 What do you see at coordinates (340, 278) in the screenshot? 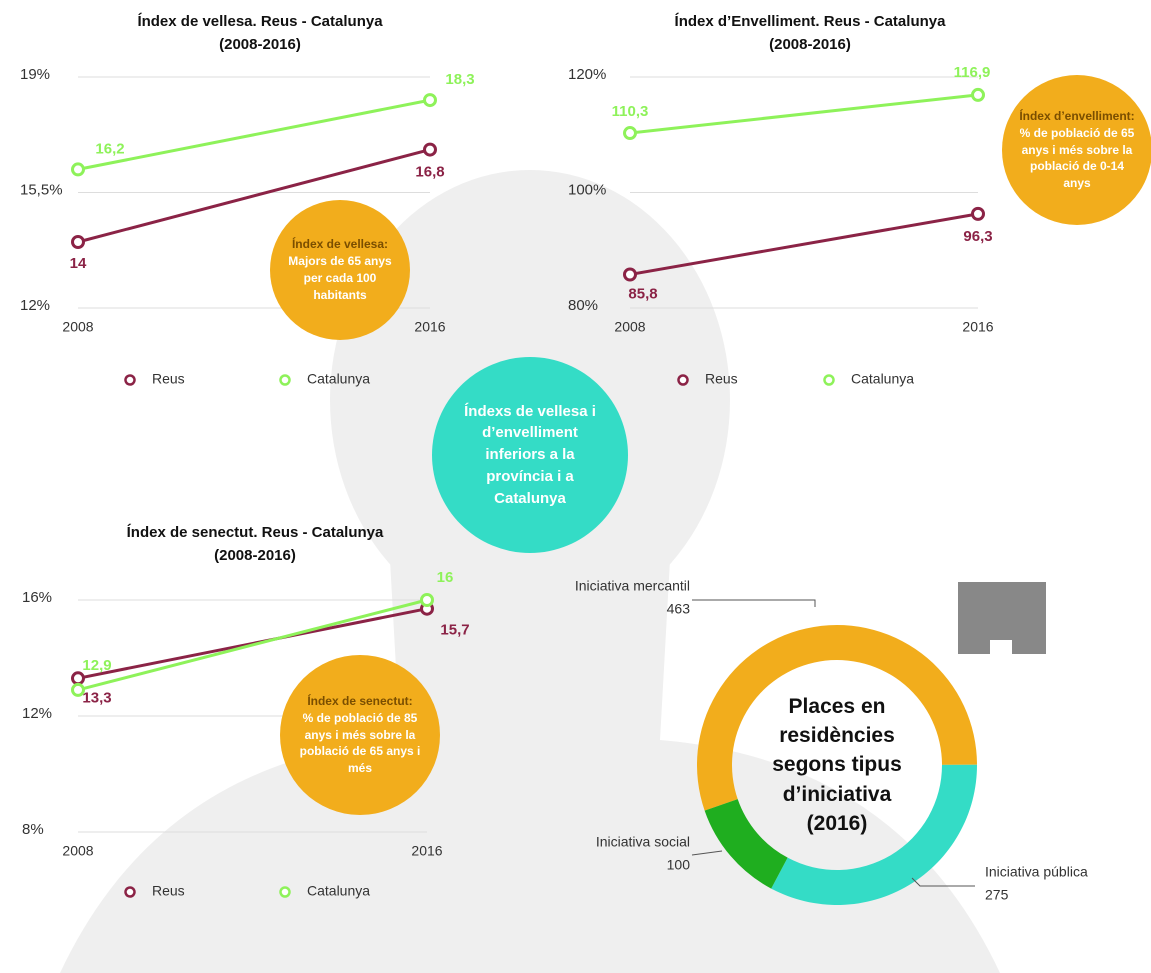
I see `annotation-text: Majors de 65 anys per cada 100 habitants` at bounding box center [340, 278].